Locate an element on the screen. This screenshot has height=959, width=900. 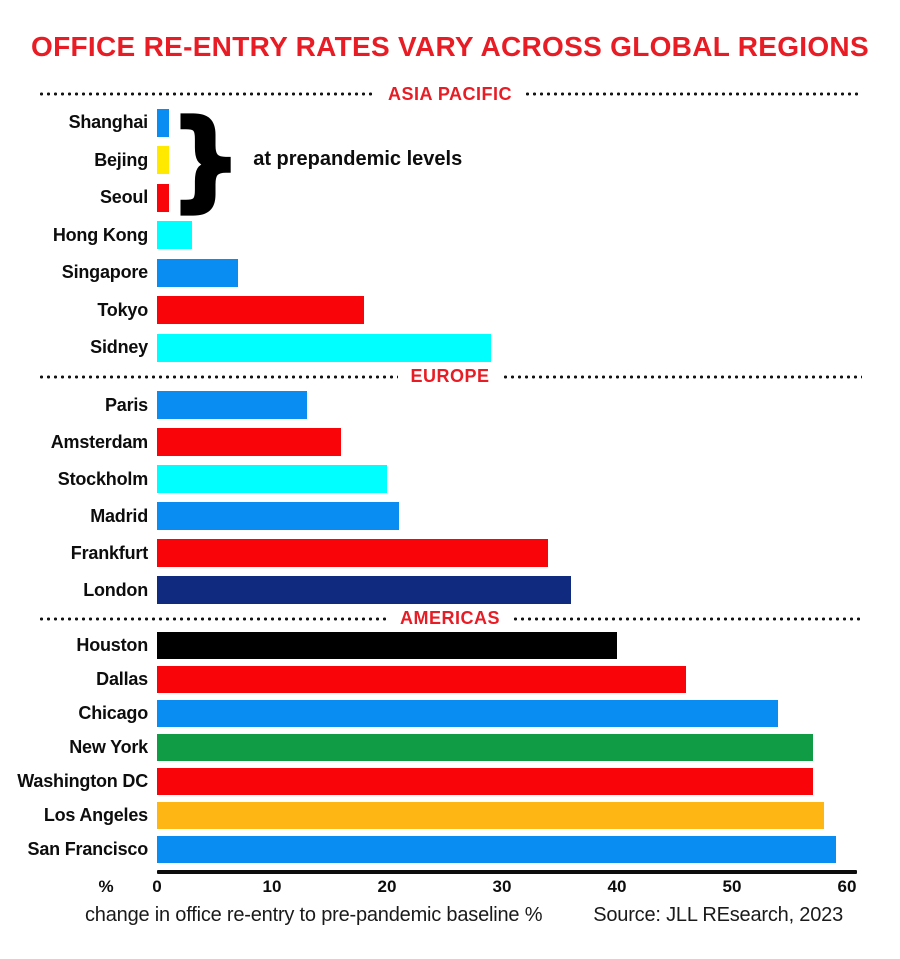
city-label: Washington DC is located at coordinates (82, 781).